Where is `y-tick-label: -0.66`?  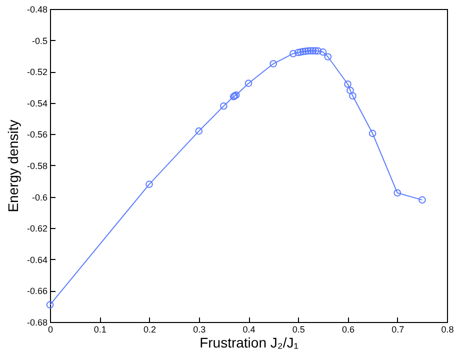 y-tick-label: -0.66 is located at coordinates (37, 291).